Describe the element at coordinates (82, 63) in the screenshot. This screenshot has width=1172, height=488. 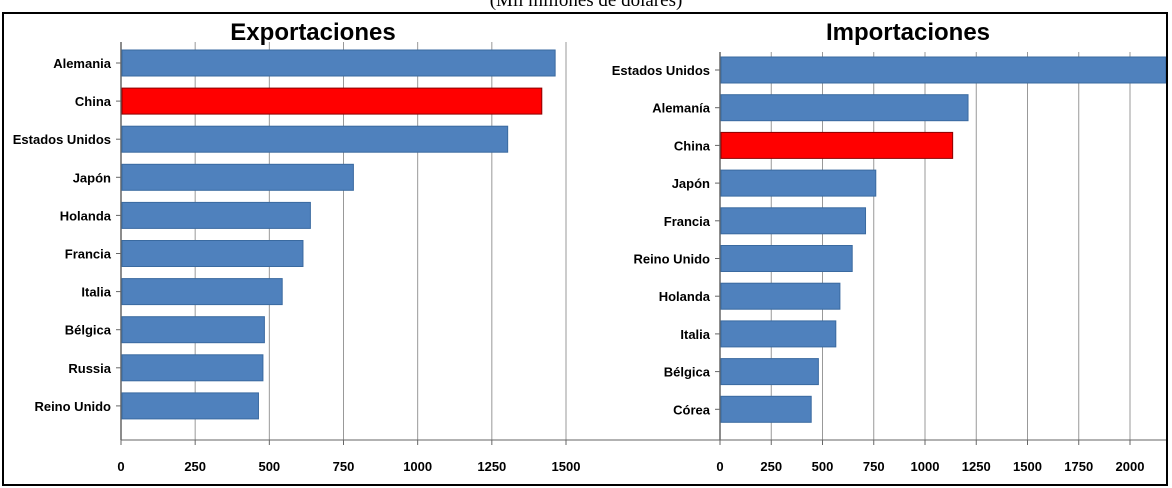
I see `category-label: Alemania` at that location.